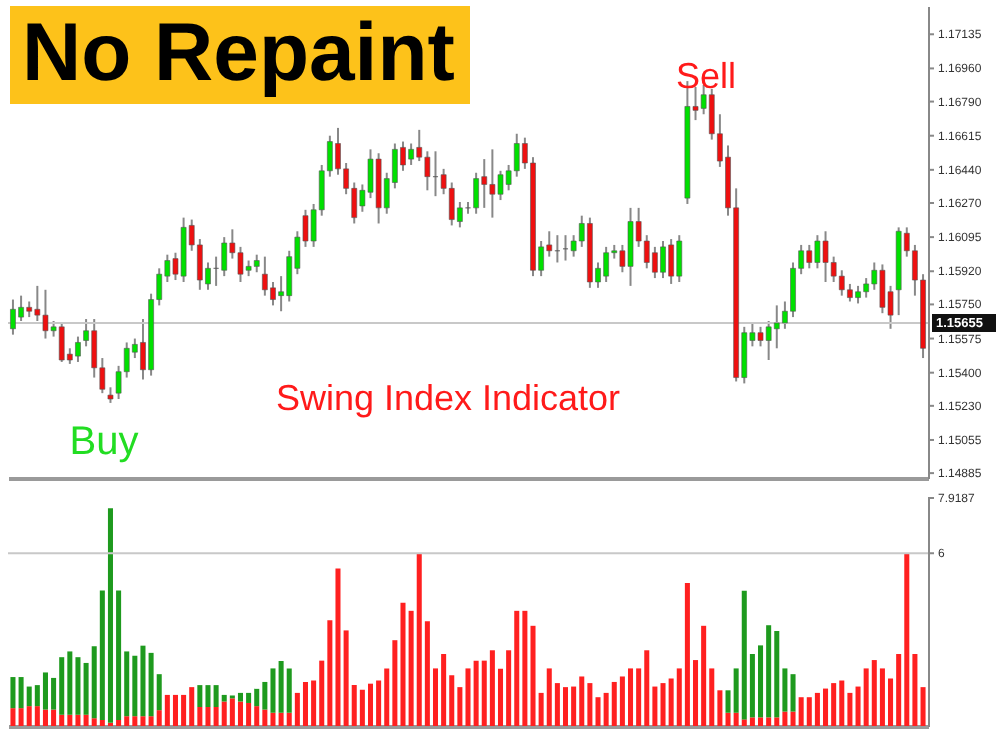 The image size is (1000, 738). What do you see at coordinates (240, 55) in the screenshot?
I see `chart-title: No Repaint` at bounding box center [240, 55].